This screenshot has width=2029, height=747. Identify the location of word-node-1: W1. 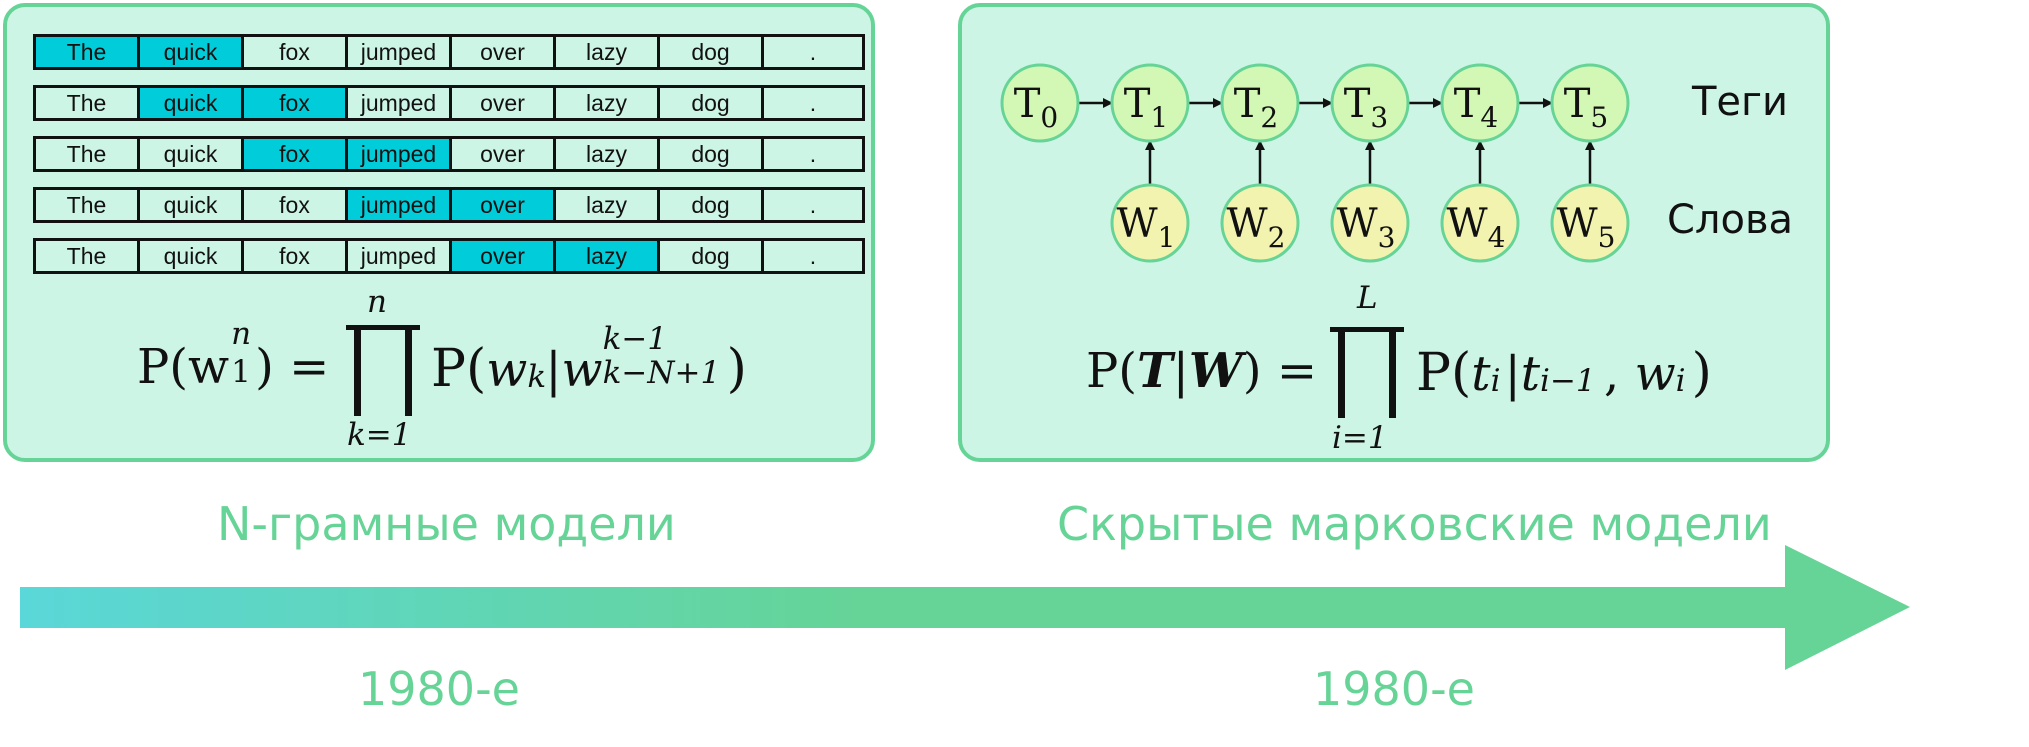
(1150, 223).